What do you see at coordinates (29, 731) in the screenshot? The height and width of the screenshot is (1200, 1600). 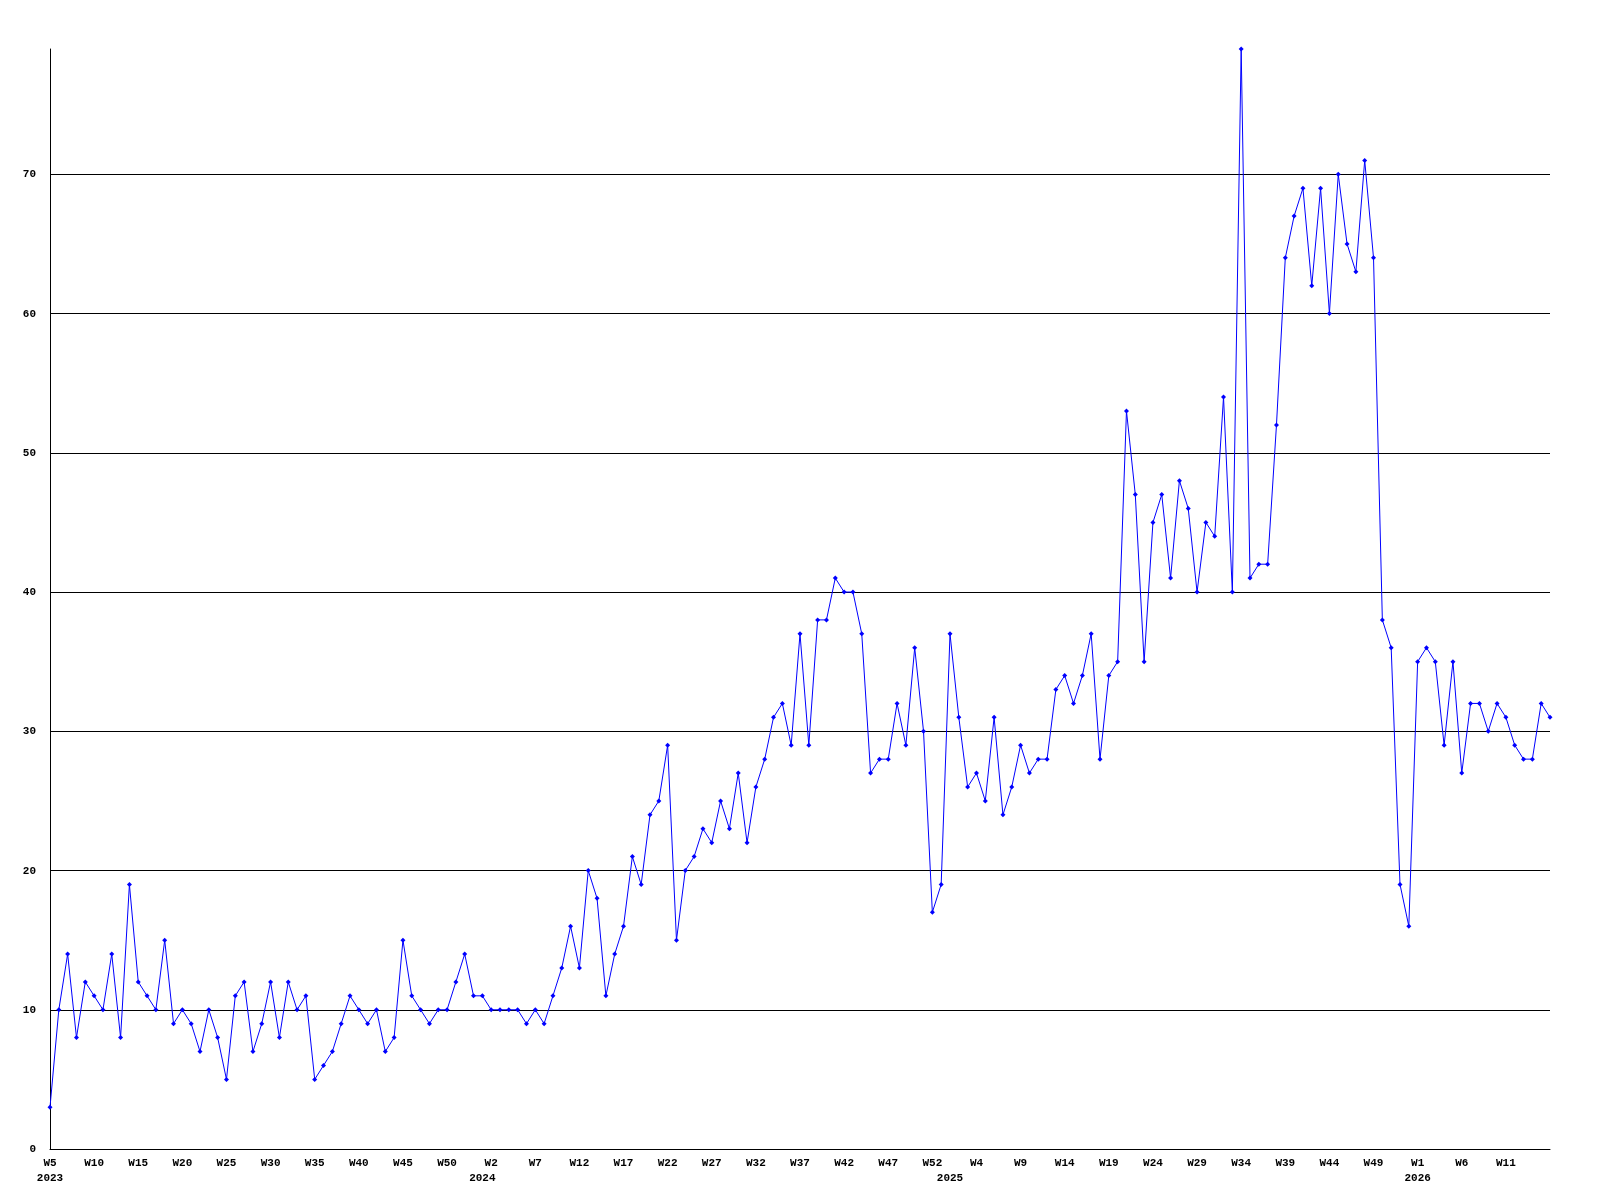 I see `y-tick-label: 30` at bounding box center [29, 731].